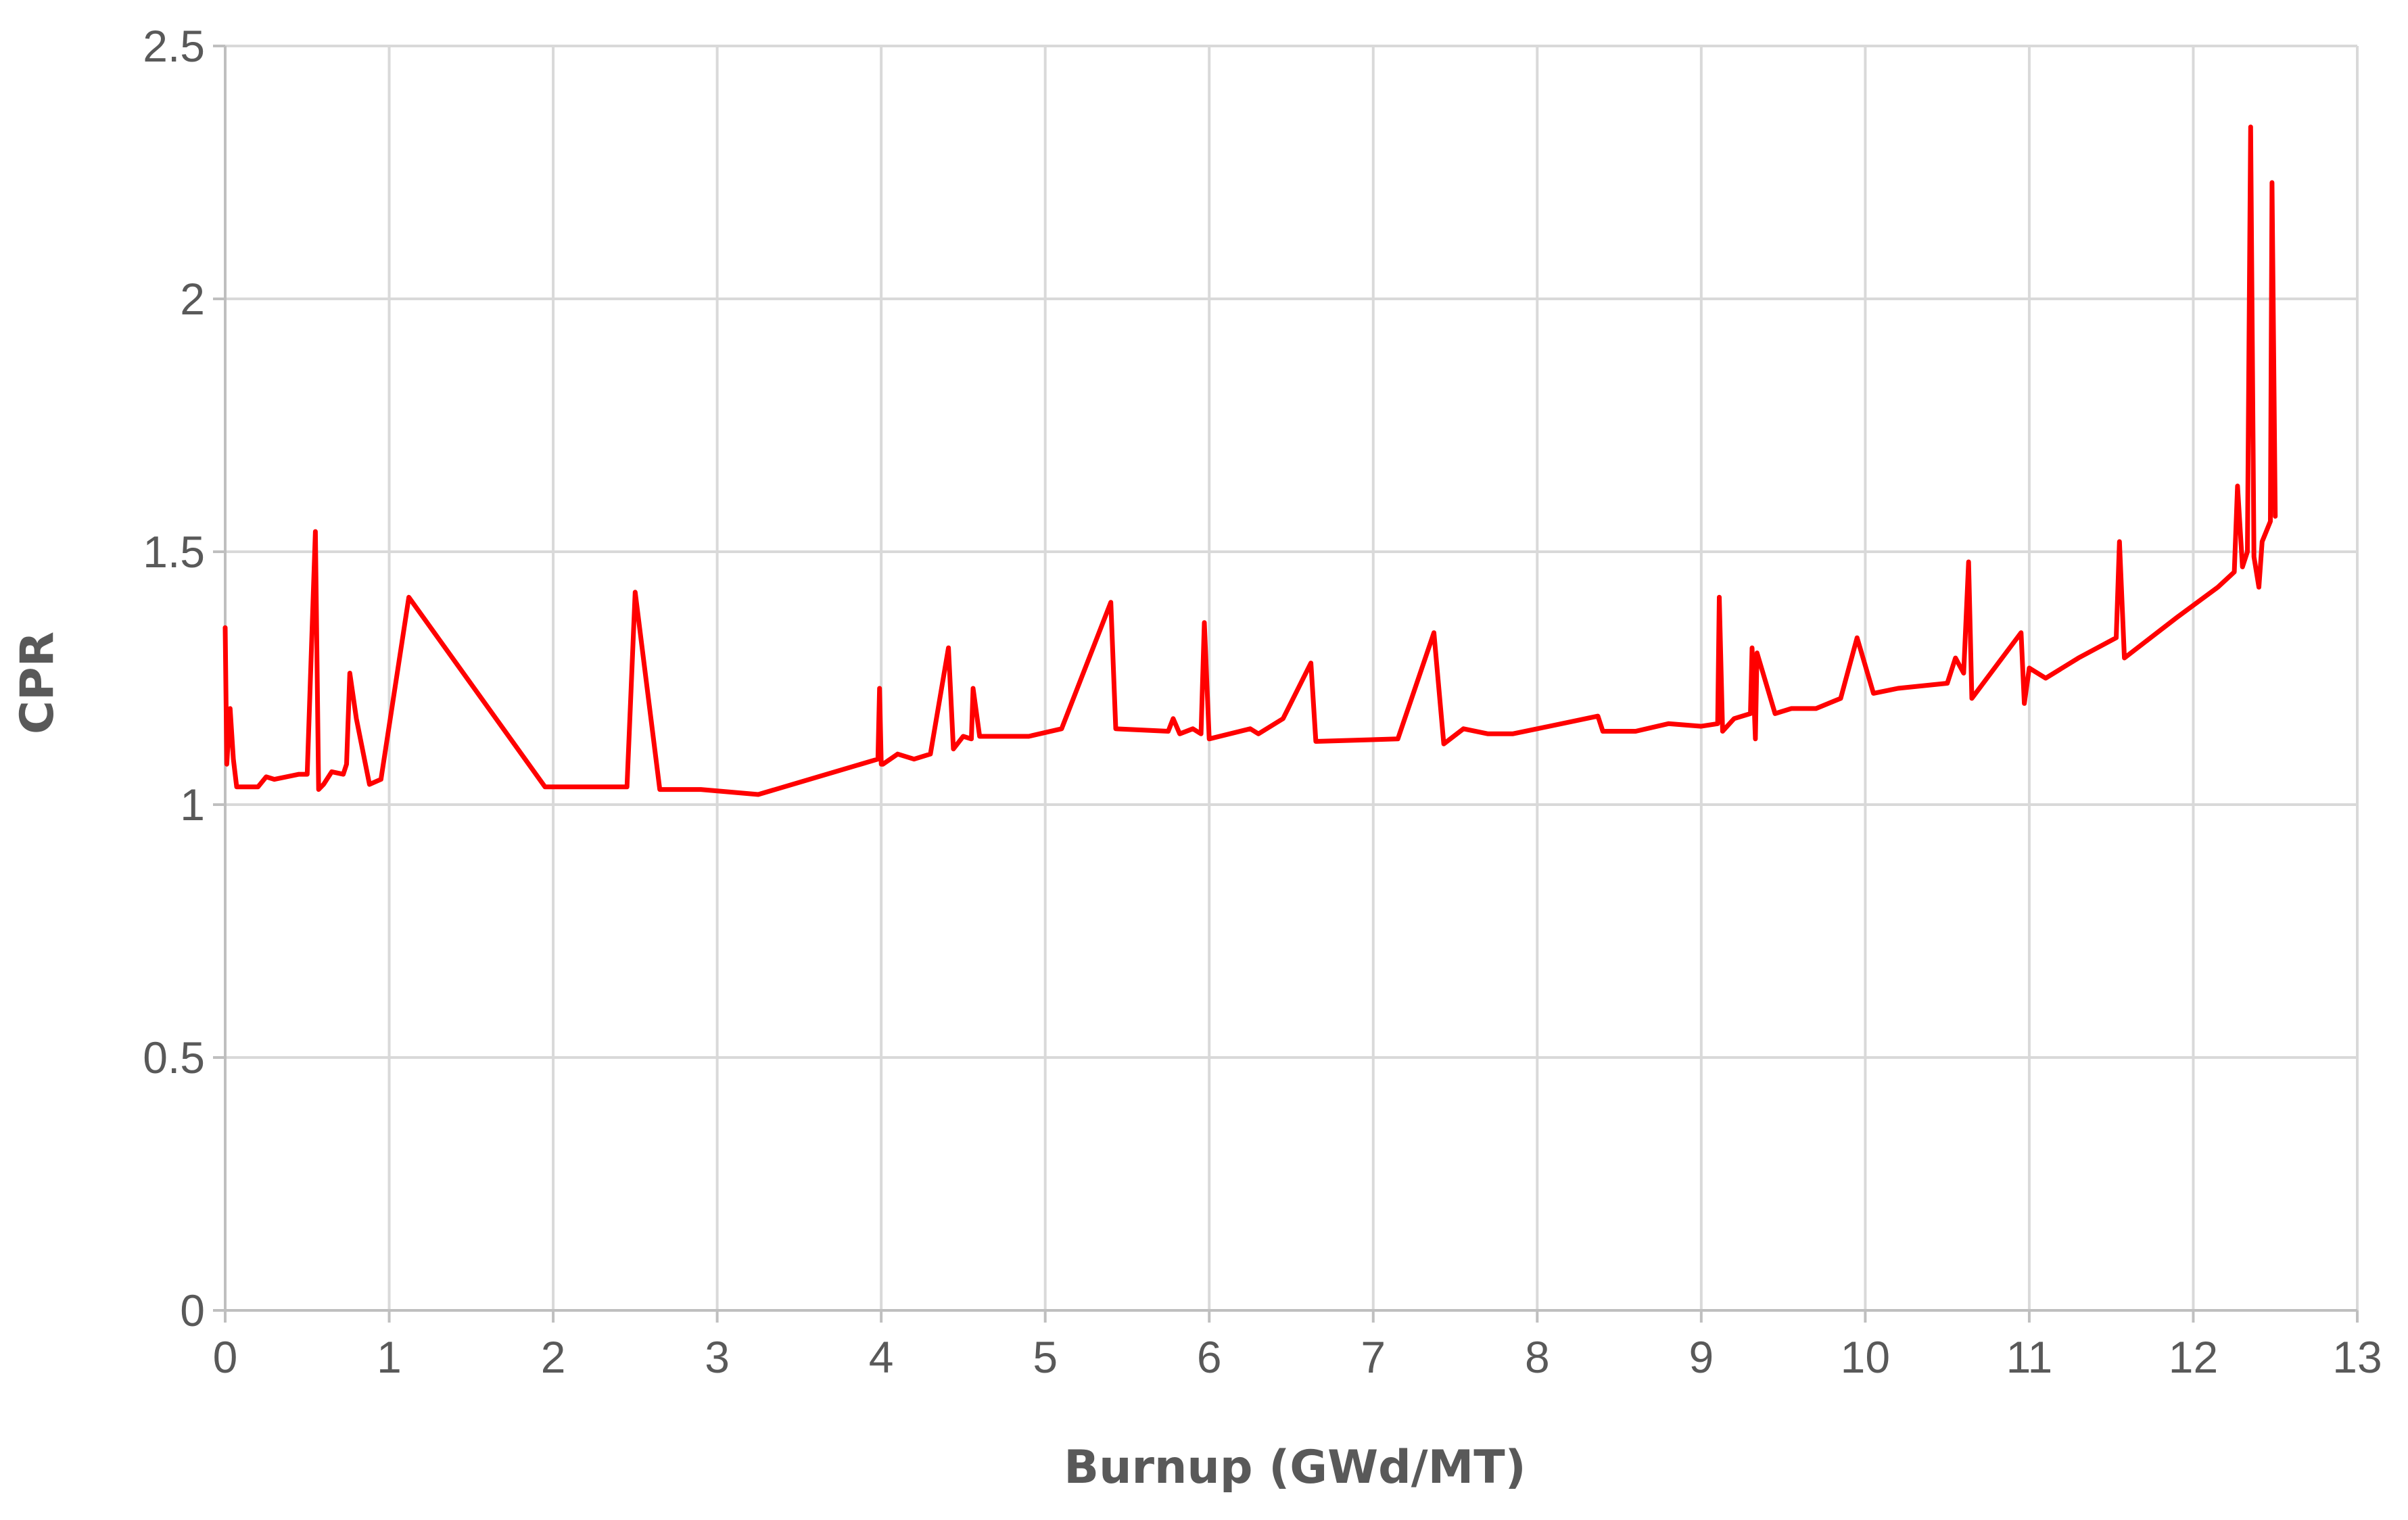 This screenshot has height=1520, width=2408. What do you see at coordinates (174, 46) in the screenshot?
I see `y-tick-label: 2.5` at bounding box center [174, 46].